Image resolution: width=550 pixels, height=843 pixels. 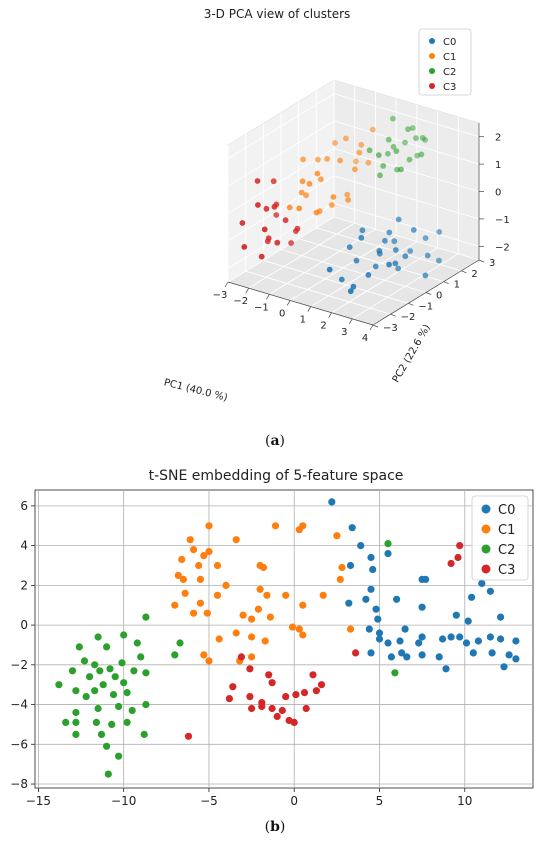 I want to click on x-tick-label: 0, so click(x=282, y=313).